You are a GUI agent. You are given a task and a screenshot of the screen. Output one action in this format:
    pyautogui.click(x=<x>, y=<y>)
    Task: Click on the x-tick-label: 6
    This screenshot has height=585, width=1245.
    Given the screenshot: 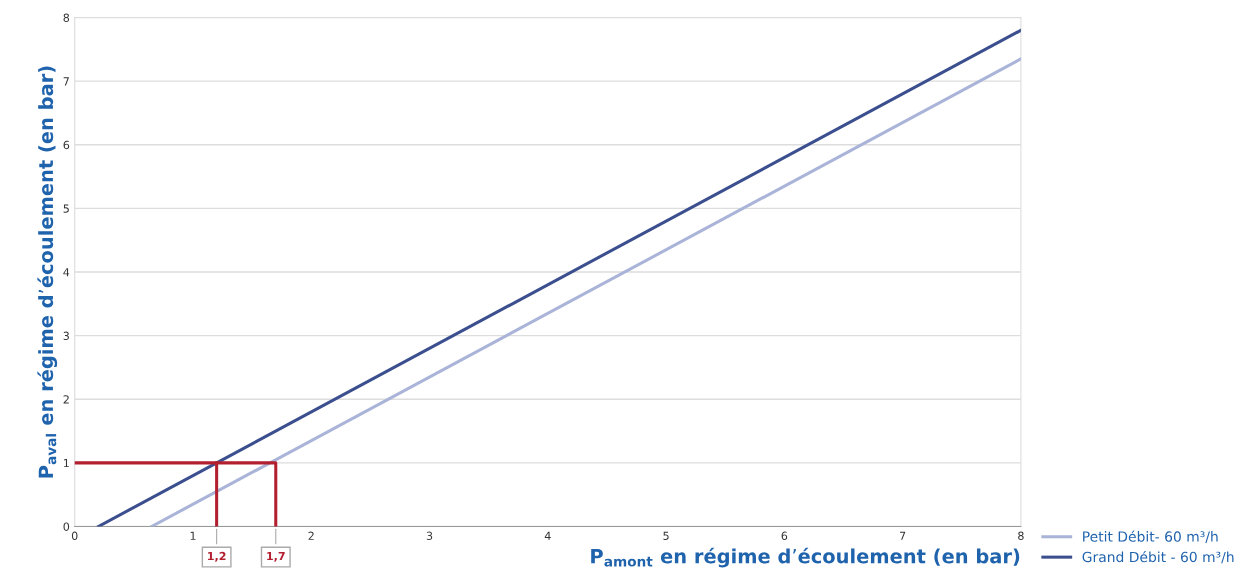 What is the action you would take?
    pyautogui.click(x=784, y=535)
    